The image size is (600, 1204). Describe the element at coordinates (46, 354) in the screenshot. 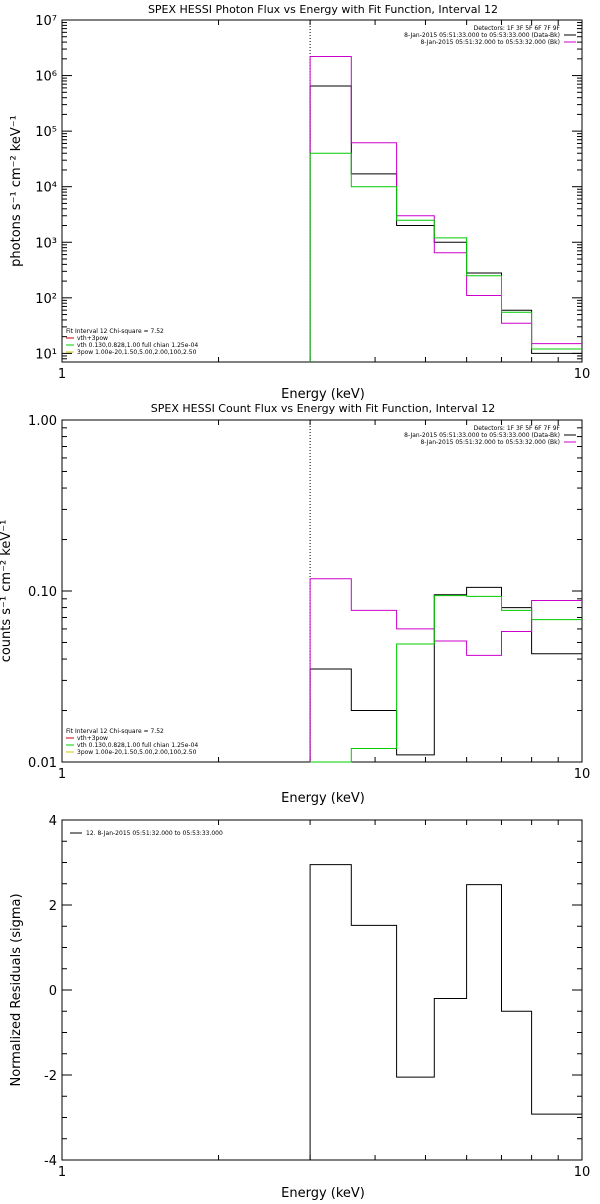

I see `y-tick-label: 10¹` at that location.